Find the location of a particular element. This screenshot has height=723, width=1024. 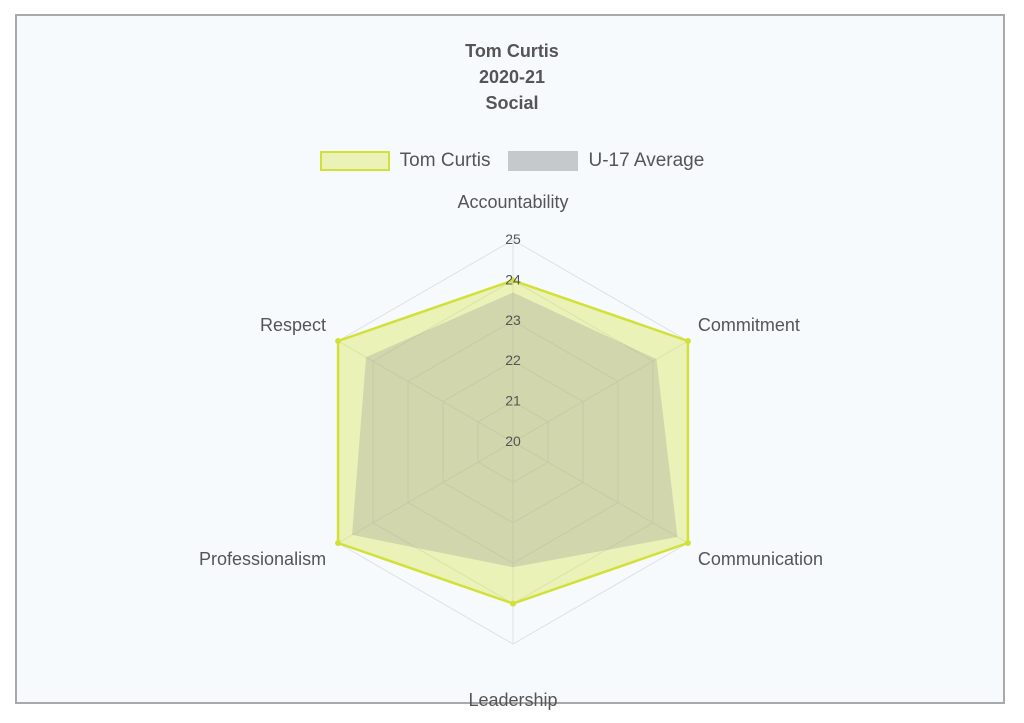

legend-item-average: U-17 Average is located at coordinates (606, 161).